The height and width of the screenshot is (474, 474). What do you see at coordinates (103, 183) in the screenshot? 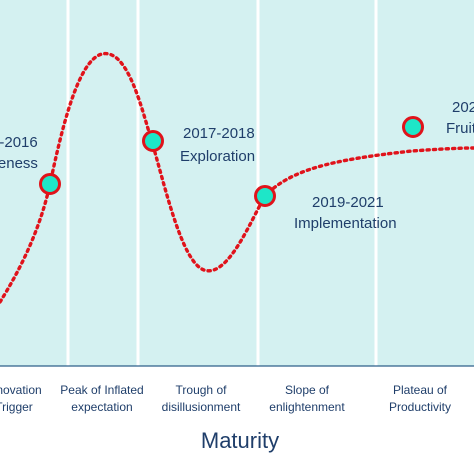
I see `phase-band-peak` at bounding box center [103, 183].